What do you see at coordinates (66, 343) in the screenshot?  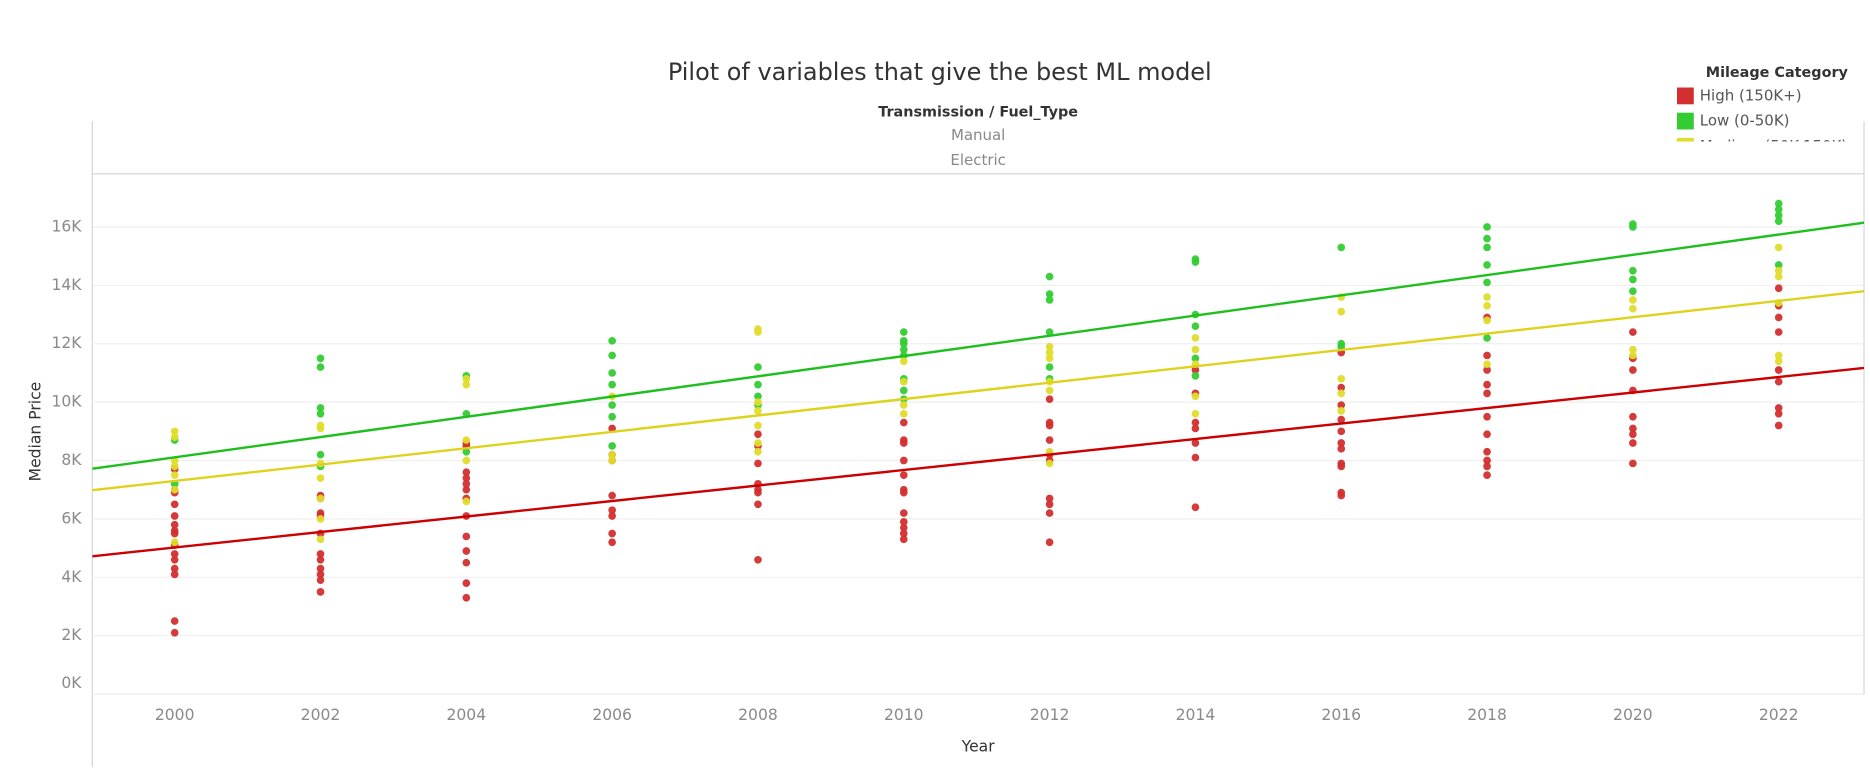 I see `y-tick-label: 12K` at bounding box center [66, 343].